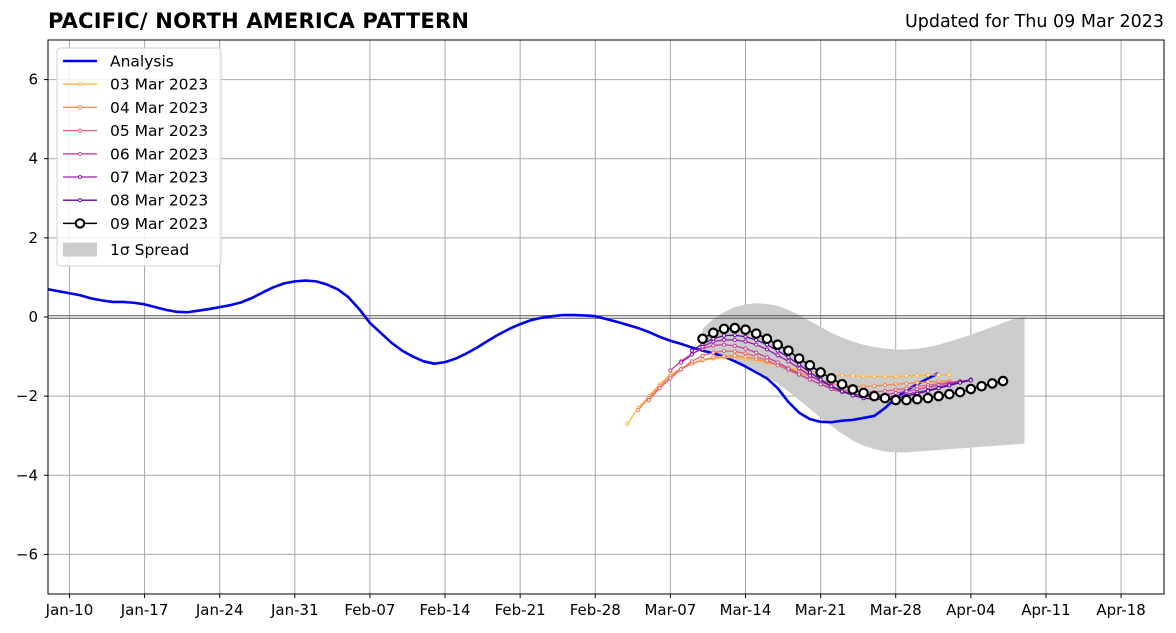 The width and height of the screenshot is (1176, 633). Describe the element at coordinates (746, 610) in the screenshot. I see `x-tick-label: Mar-14` at that location.